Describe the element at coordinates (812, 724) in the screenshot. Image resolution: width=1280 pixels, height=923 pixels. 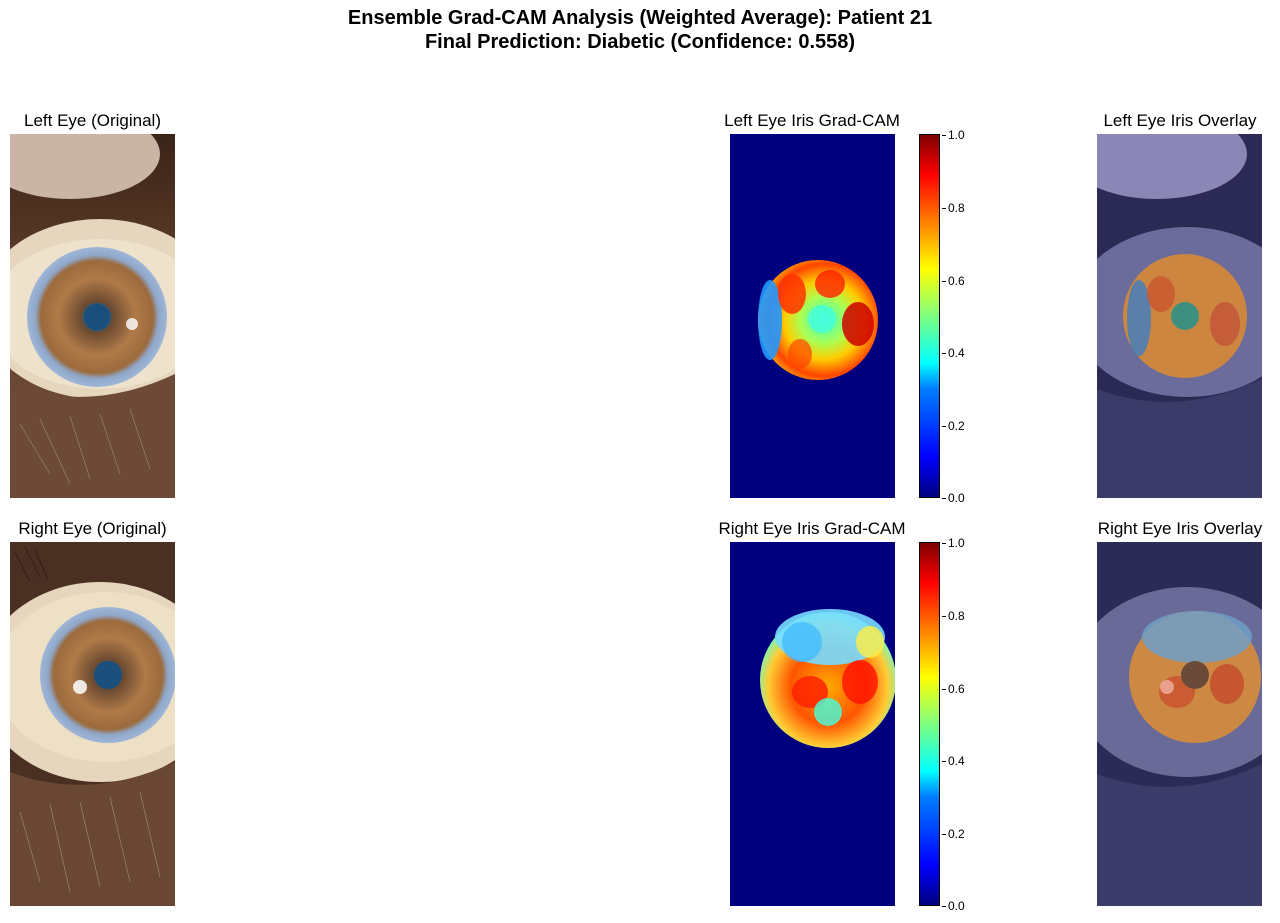
I see `right-eye-gradcam-heatmap` at that location.